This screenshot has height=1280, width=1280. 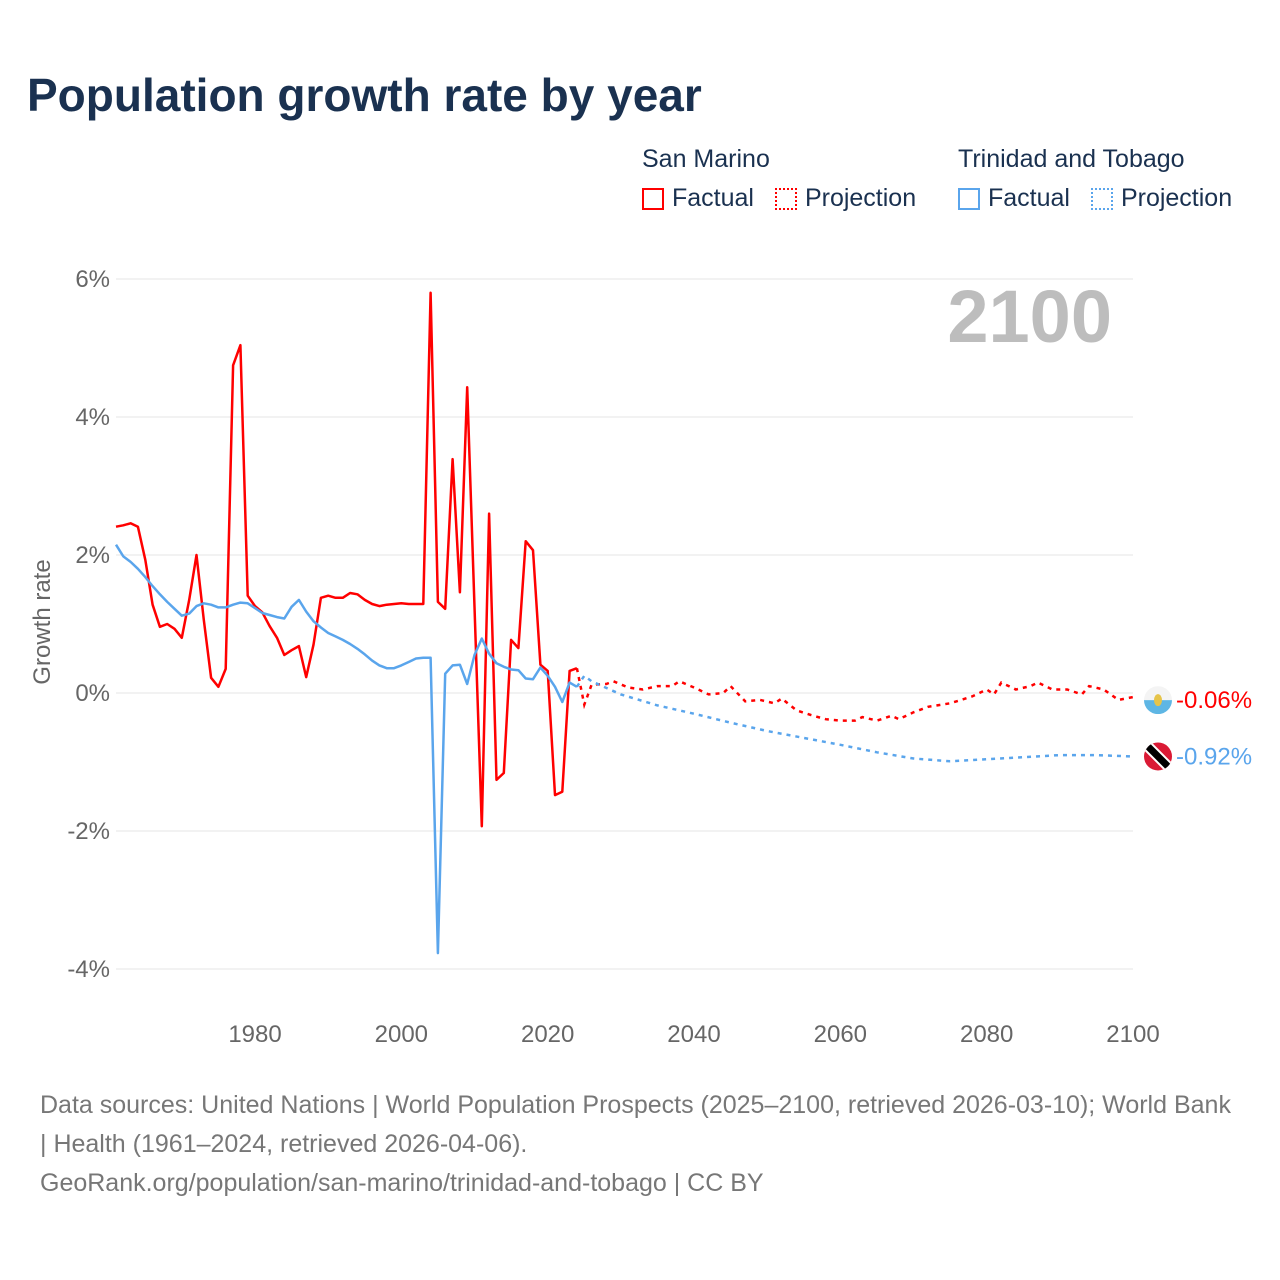 What do you see at coordinates (854, 694) in the screenshot?
I see `san-marino-projection-line` at bounding box center [854, 694].